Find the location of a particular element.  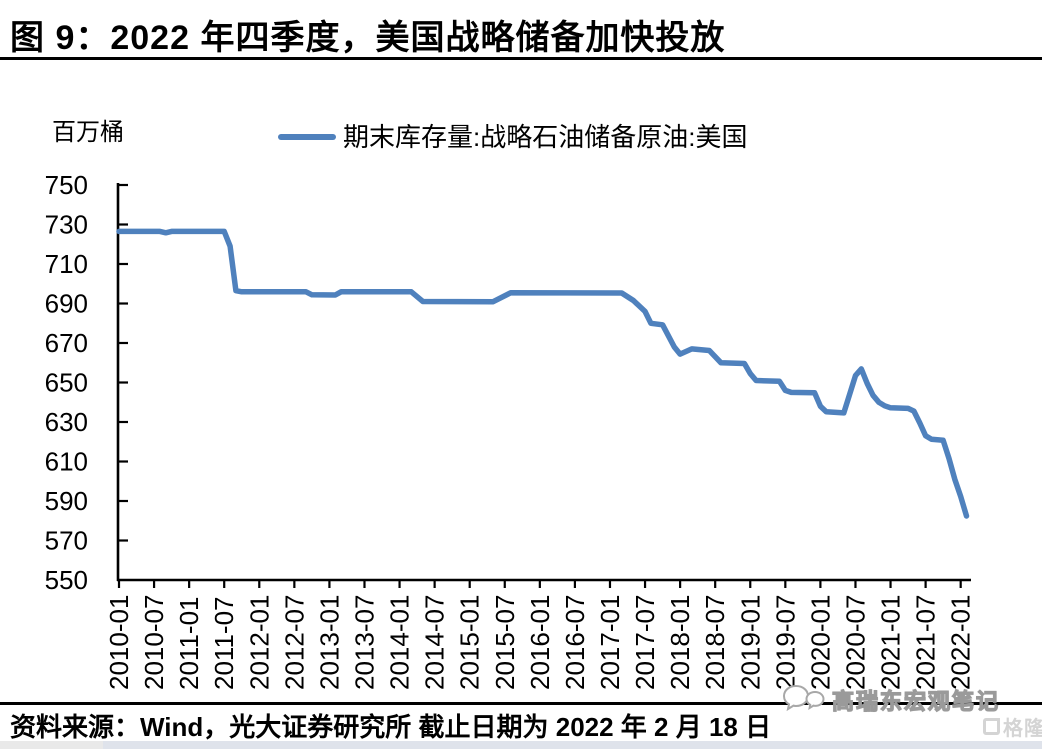

x-tick-label: 2019-01 is located at coordinates (750, 642).